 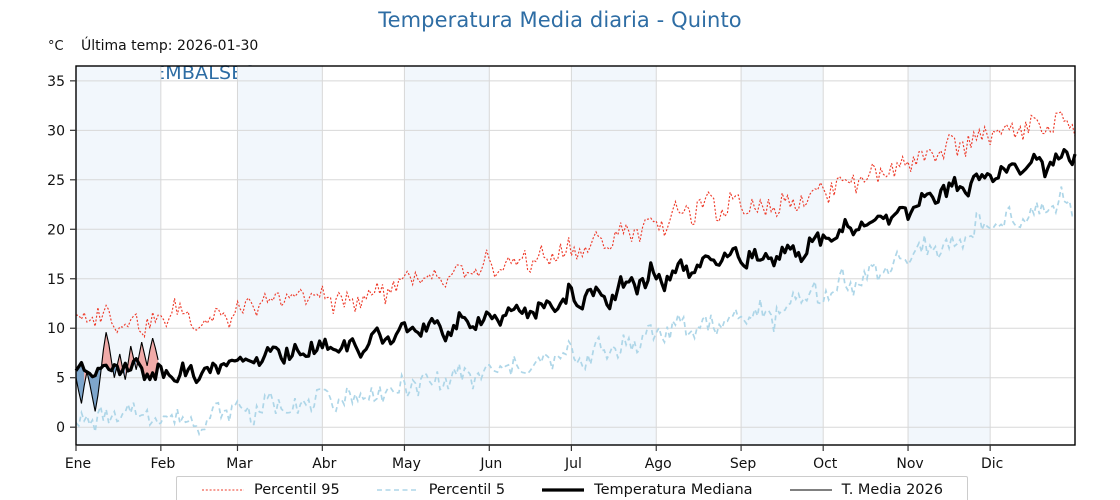 What do you see at coordinates (162, 464) in the screenshot?
I see `x-axis-month-label: Feb` at bounding box center [162, 464].